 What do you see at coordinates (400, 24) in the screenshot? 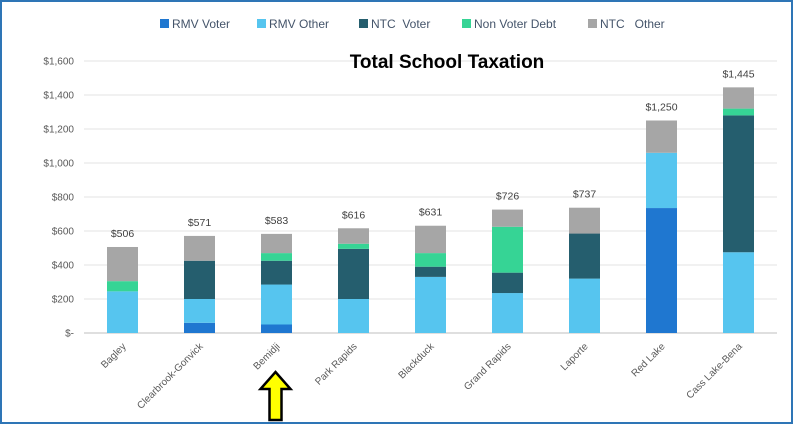
I see `legend-label: NTC Voter` at bounding box center [400, 24].